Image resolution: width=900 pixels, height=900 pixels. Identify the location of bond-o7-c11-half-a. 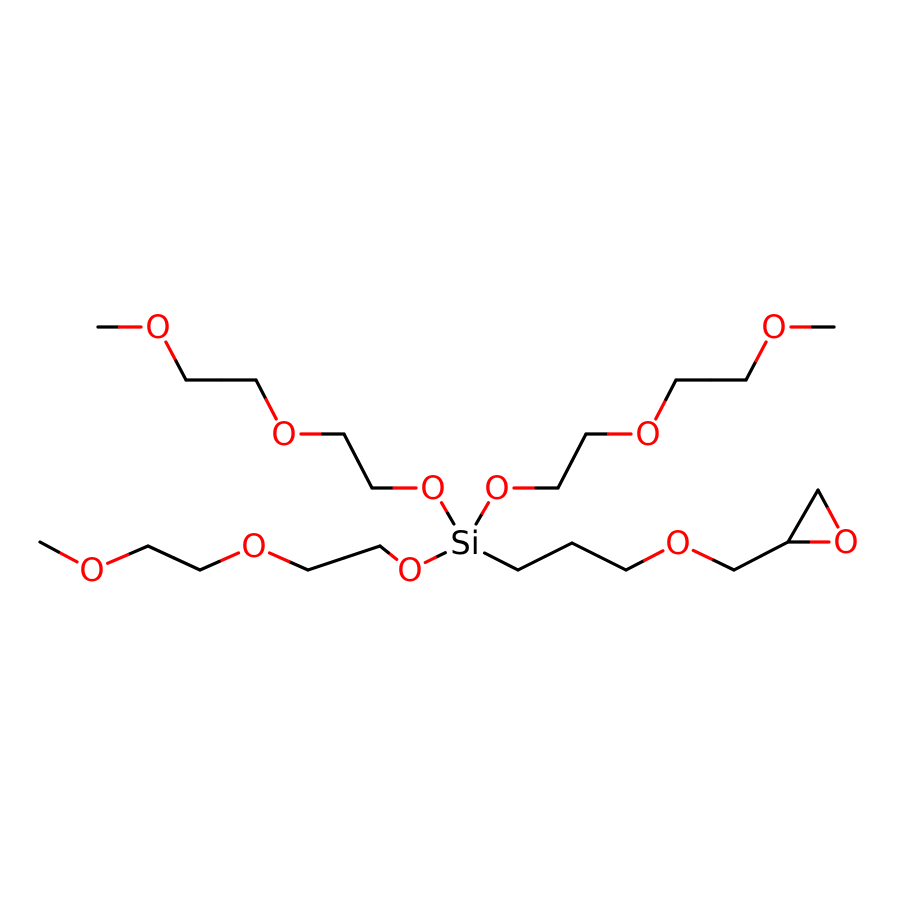
(392, 556).